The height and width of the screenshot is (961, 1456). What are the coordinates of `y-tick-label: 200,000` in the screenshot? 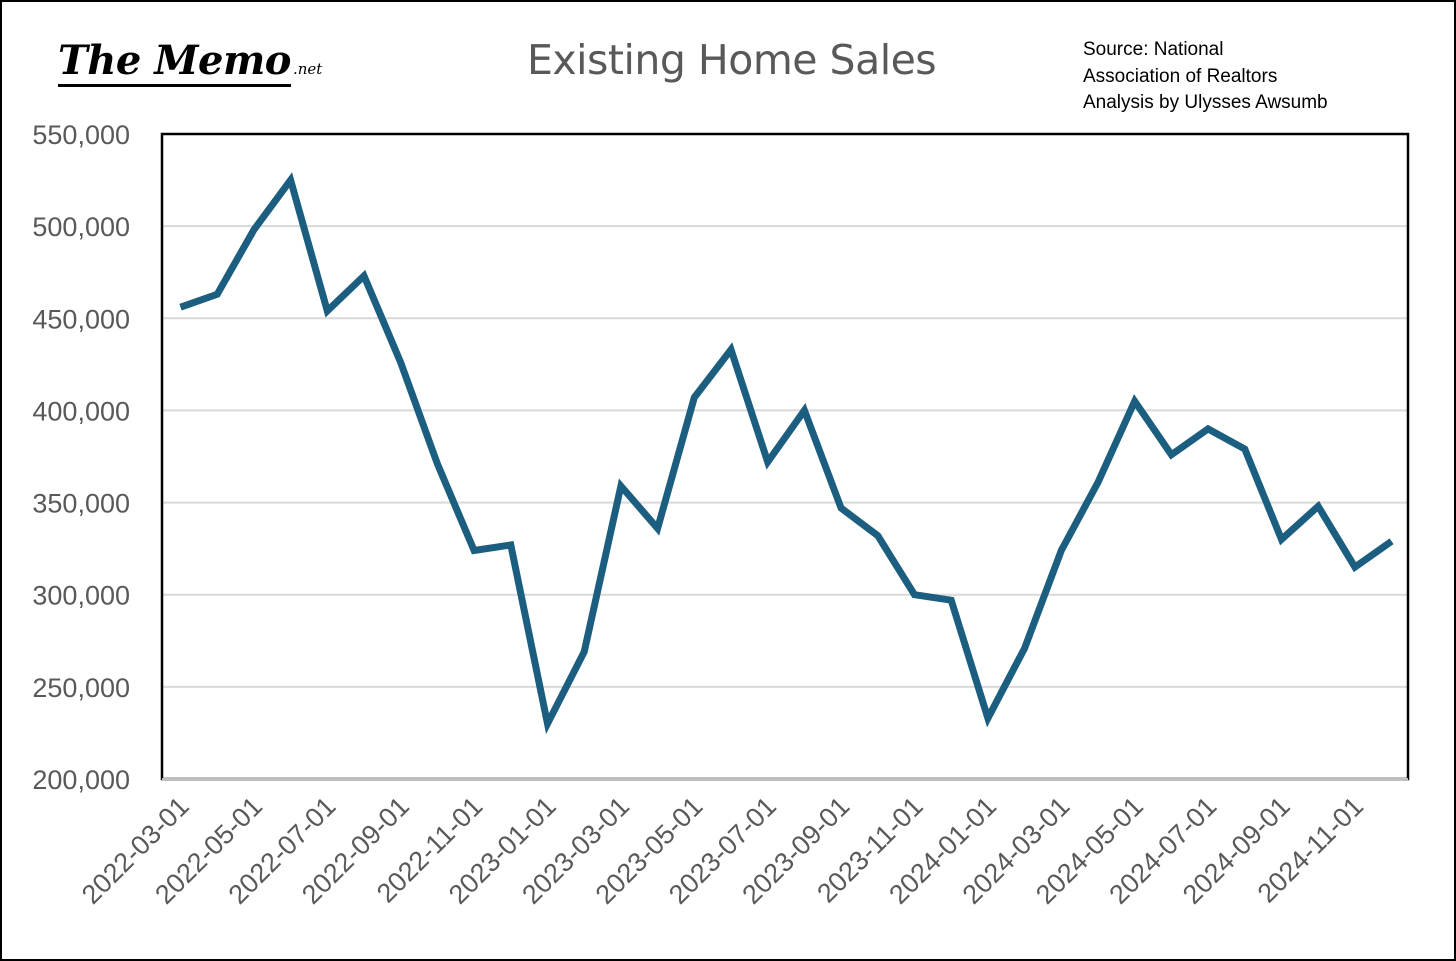 It's located at (81, 780).